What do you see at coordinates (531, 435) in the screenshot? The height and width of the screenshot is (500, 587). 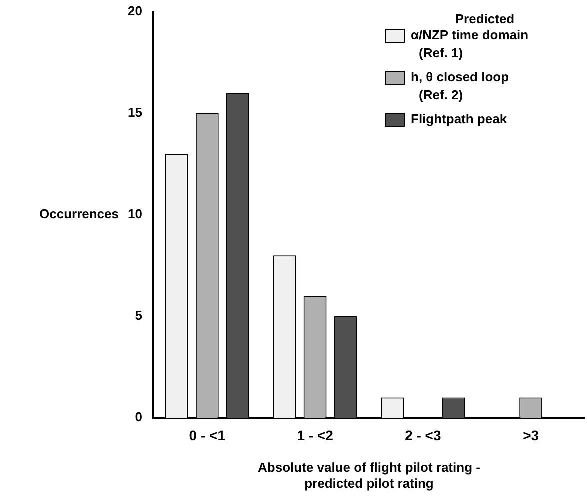 I see `x-tick-label: >3` at bounding box center [531, 435].